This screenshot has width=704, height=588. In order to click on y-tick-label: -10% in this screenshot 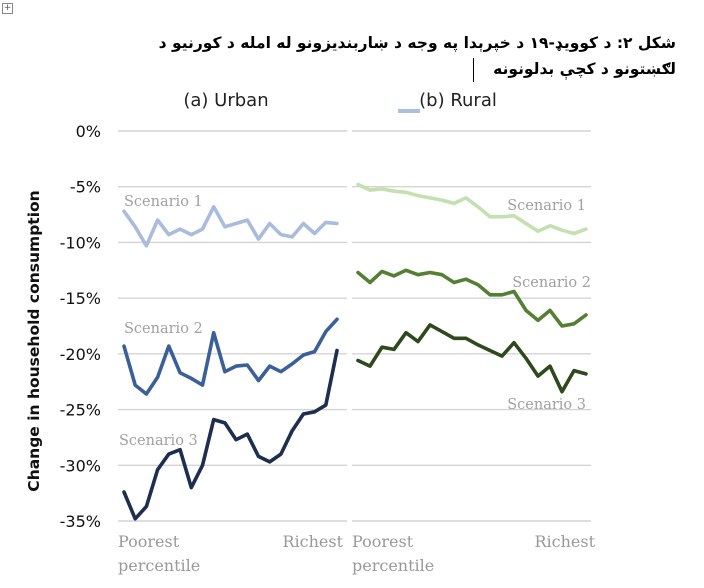, I will do `click(80, 242)`.